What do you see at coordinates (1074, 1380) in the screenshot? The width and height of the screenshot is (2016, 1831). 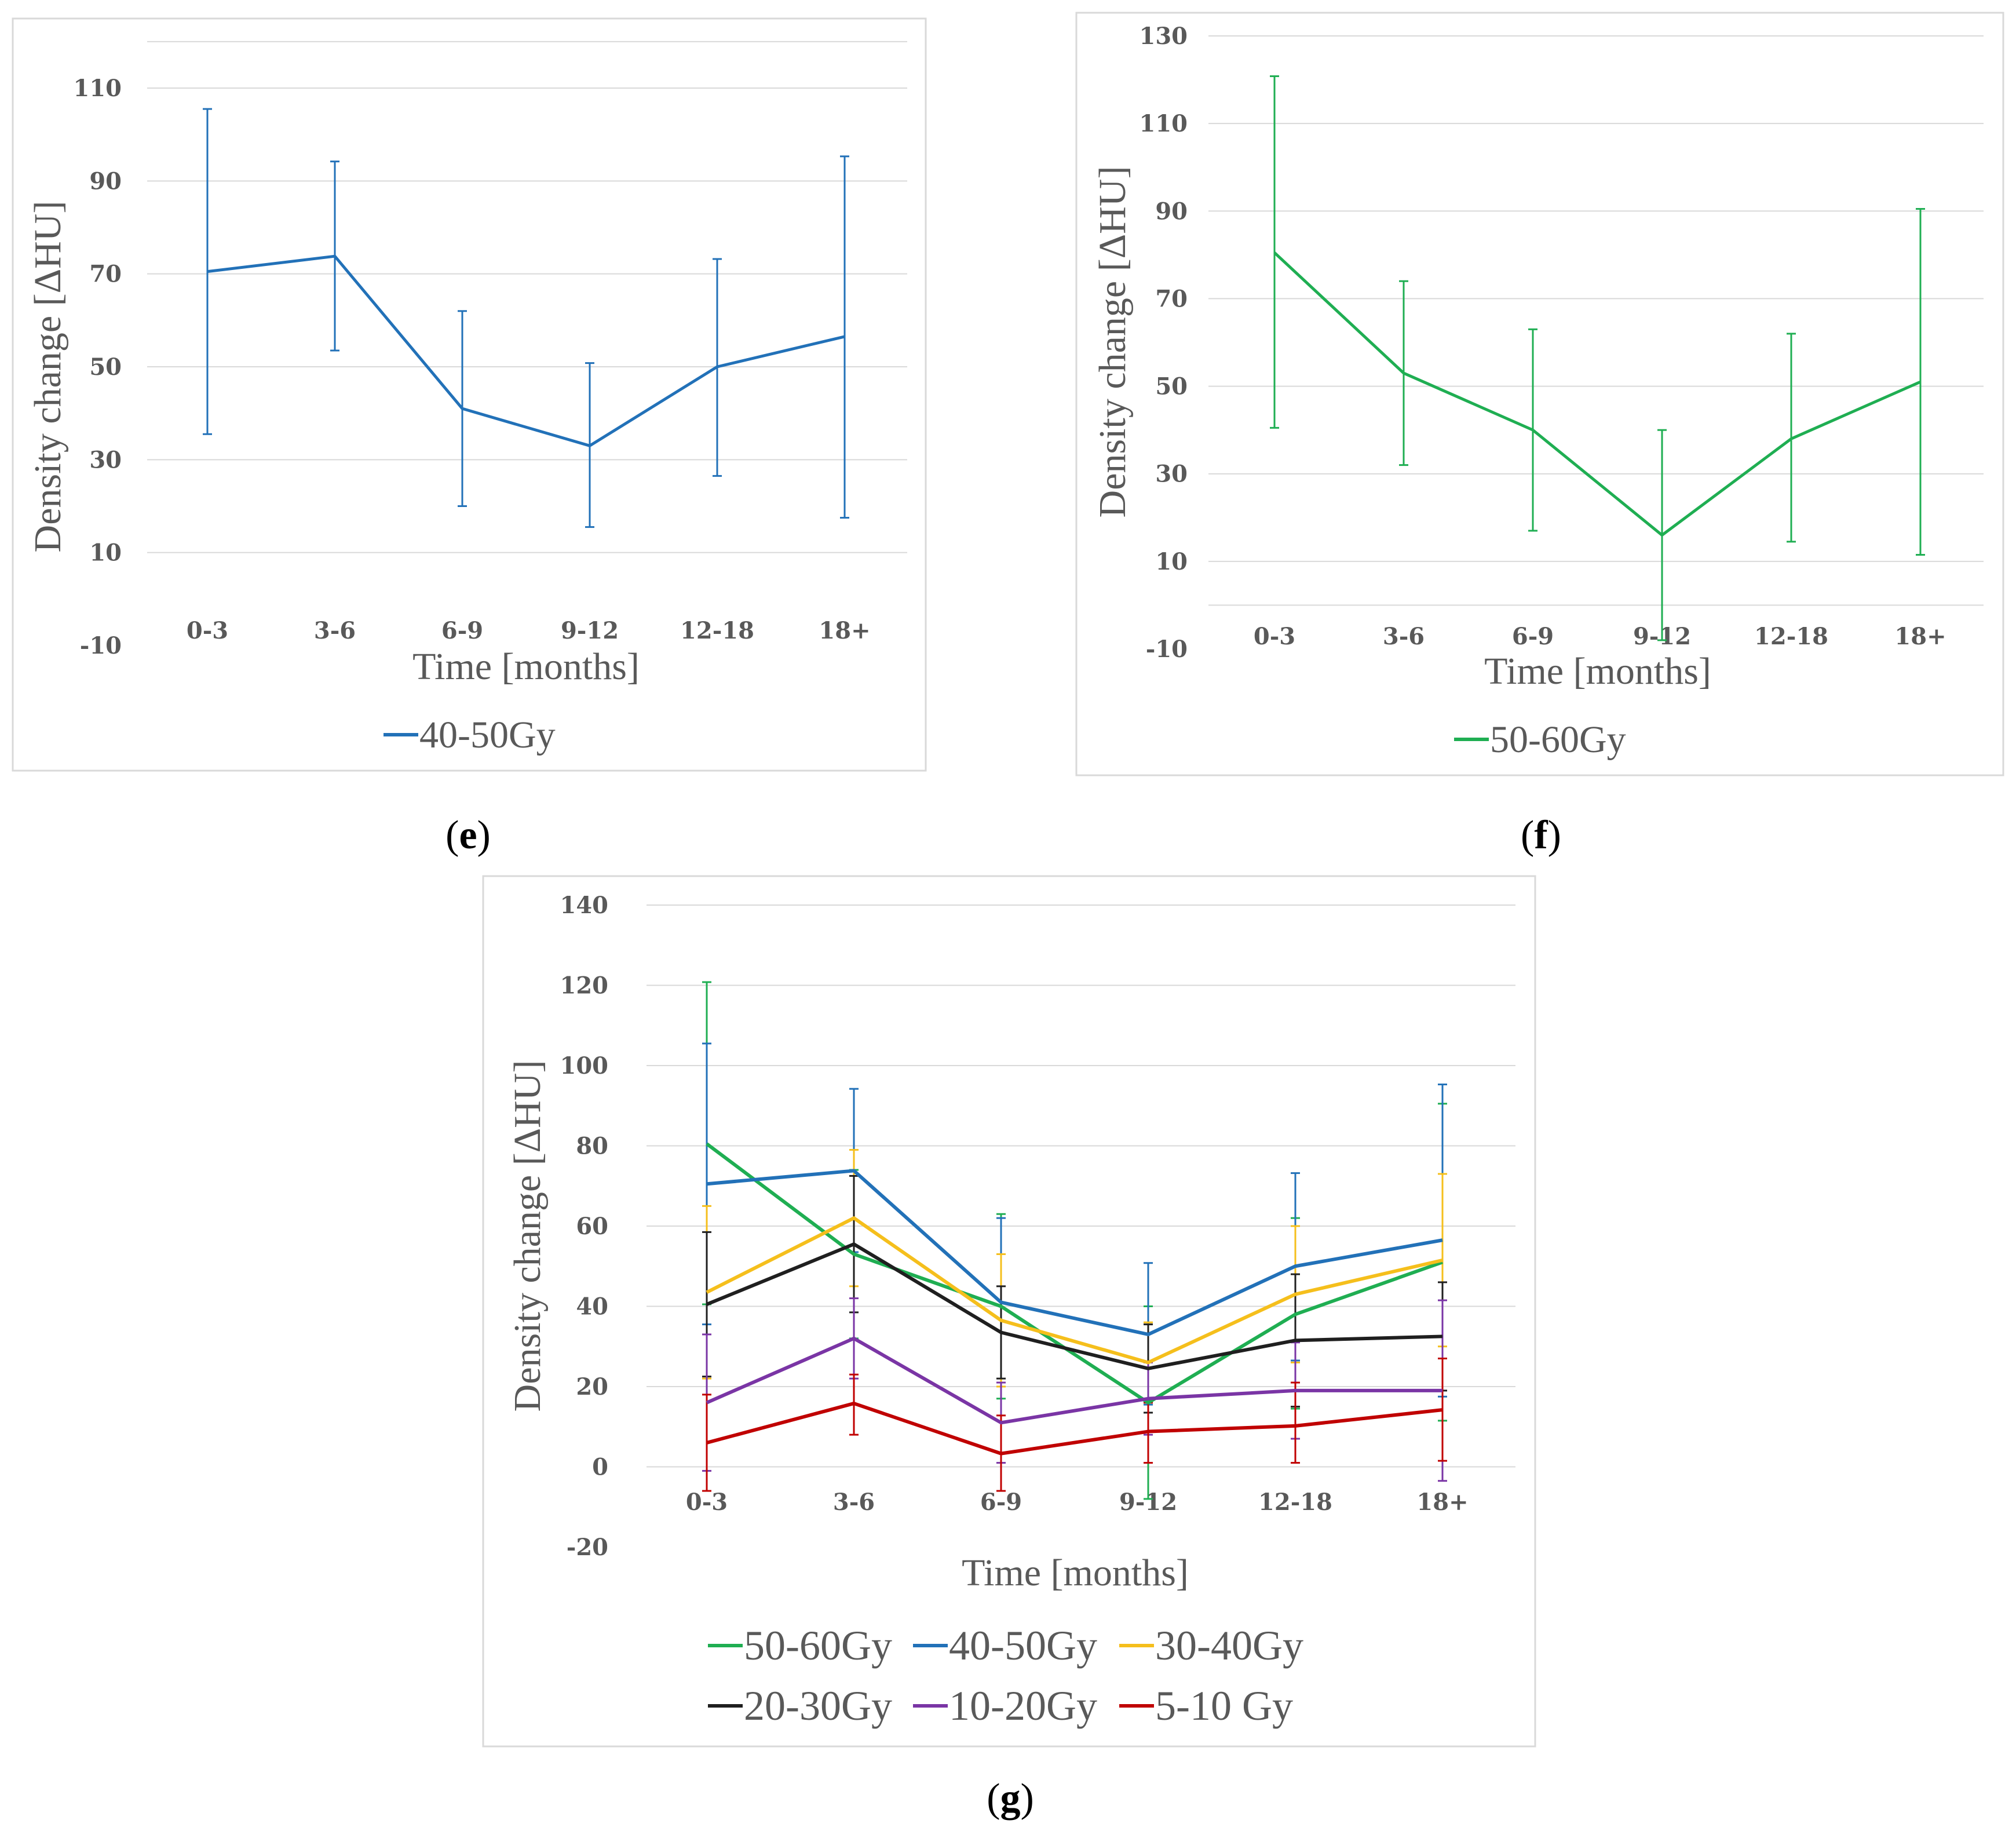 I see `series-line-g-10-20gy` at bounding box center [1074, 1380].